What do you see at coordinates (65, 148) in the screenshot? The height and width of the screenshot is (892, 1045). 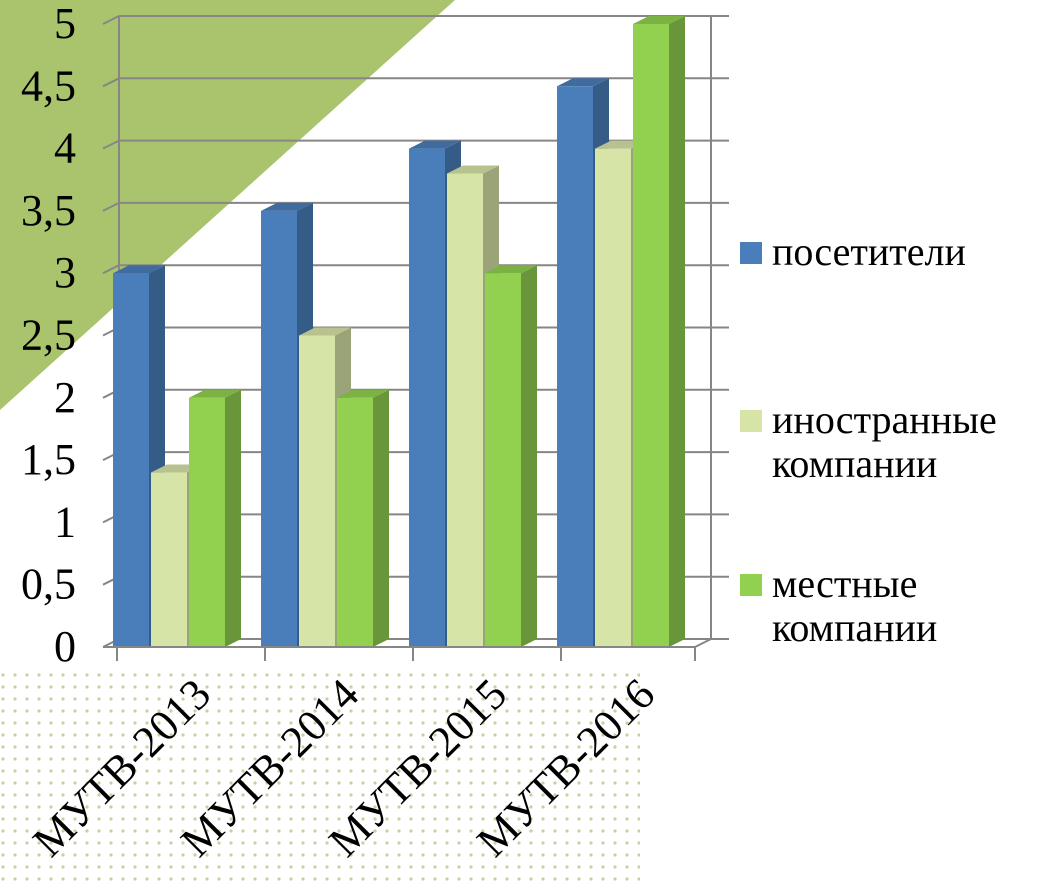 I see `y-tick-label: 4` at bounding box center [65, 148].